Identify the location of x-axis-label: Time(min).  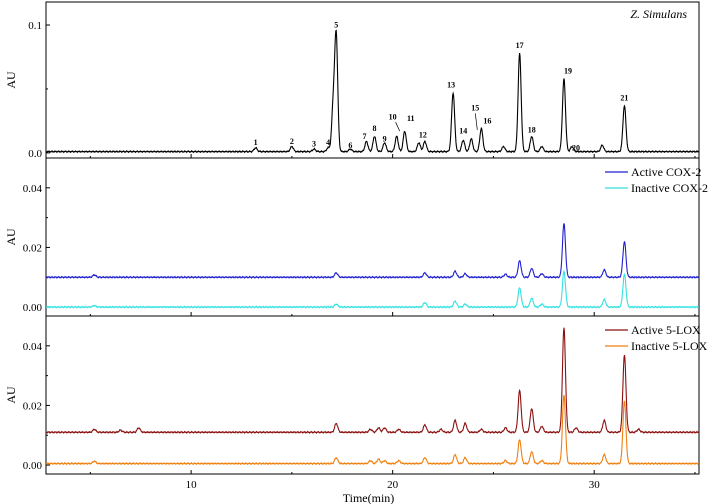
(369, 497).